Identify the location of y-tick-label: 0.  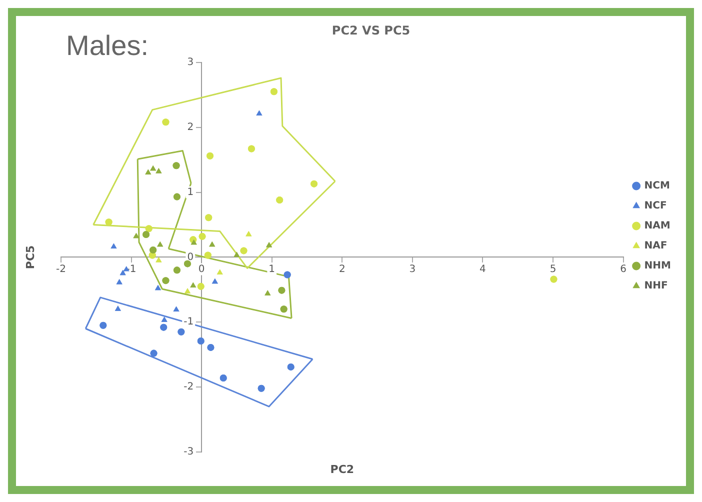
(190, 257).